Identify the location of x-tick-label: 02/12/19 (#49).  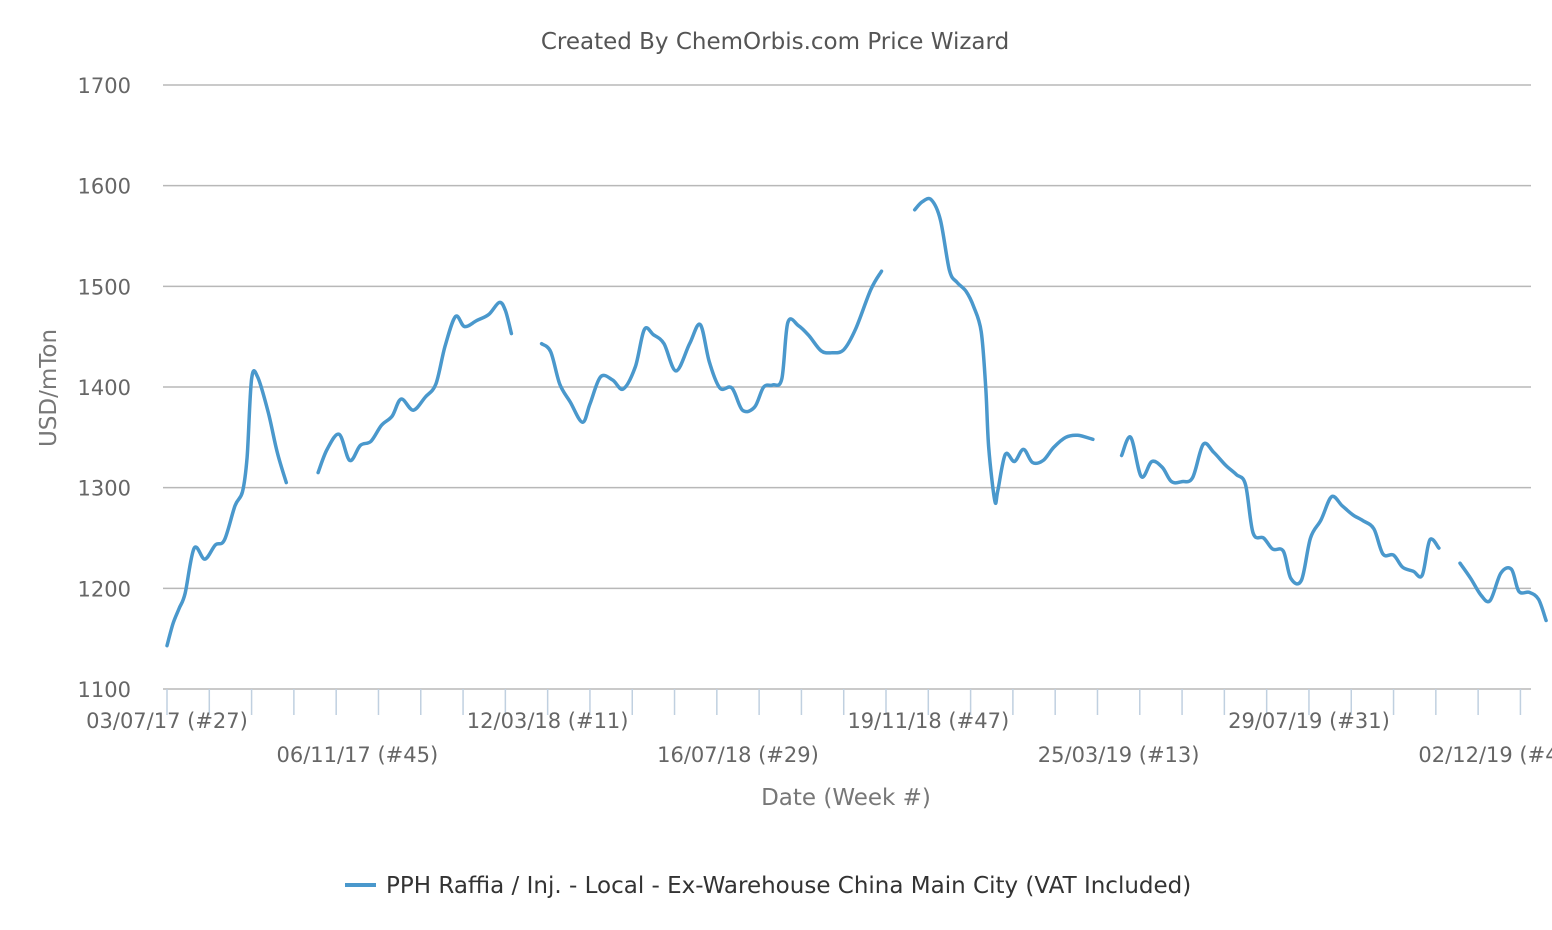
(1485, 755).